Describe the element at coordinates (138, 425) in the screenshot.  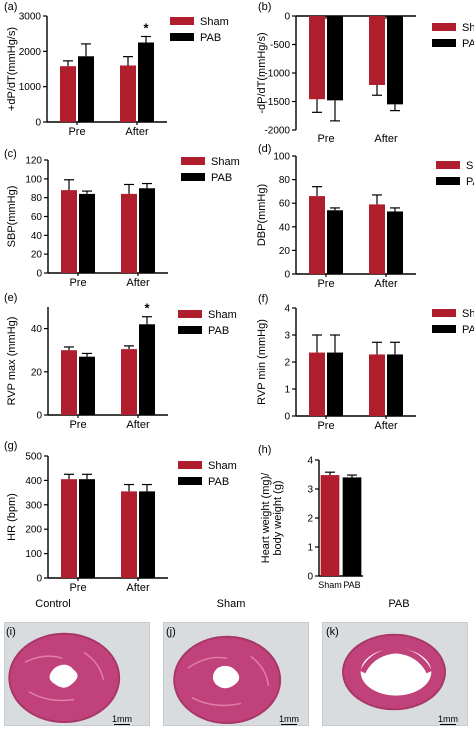
I see `x-tick-label-e: After` at that location.